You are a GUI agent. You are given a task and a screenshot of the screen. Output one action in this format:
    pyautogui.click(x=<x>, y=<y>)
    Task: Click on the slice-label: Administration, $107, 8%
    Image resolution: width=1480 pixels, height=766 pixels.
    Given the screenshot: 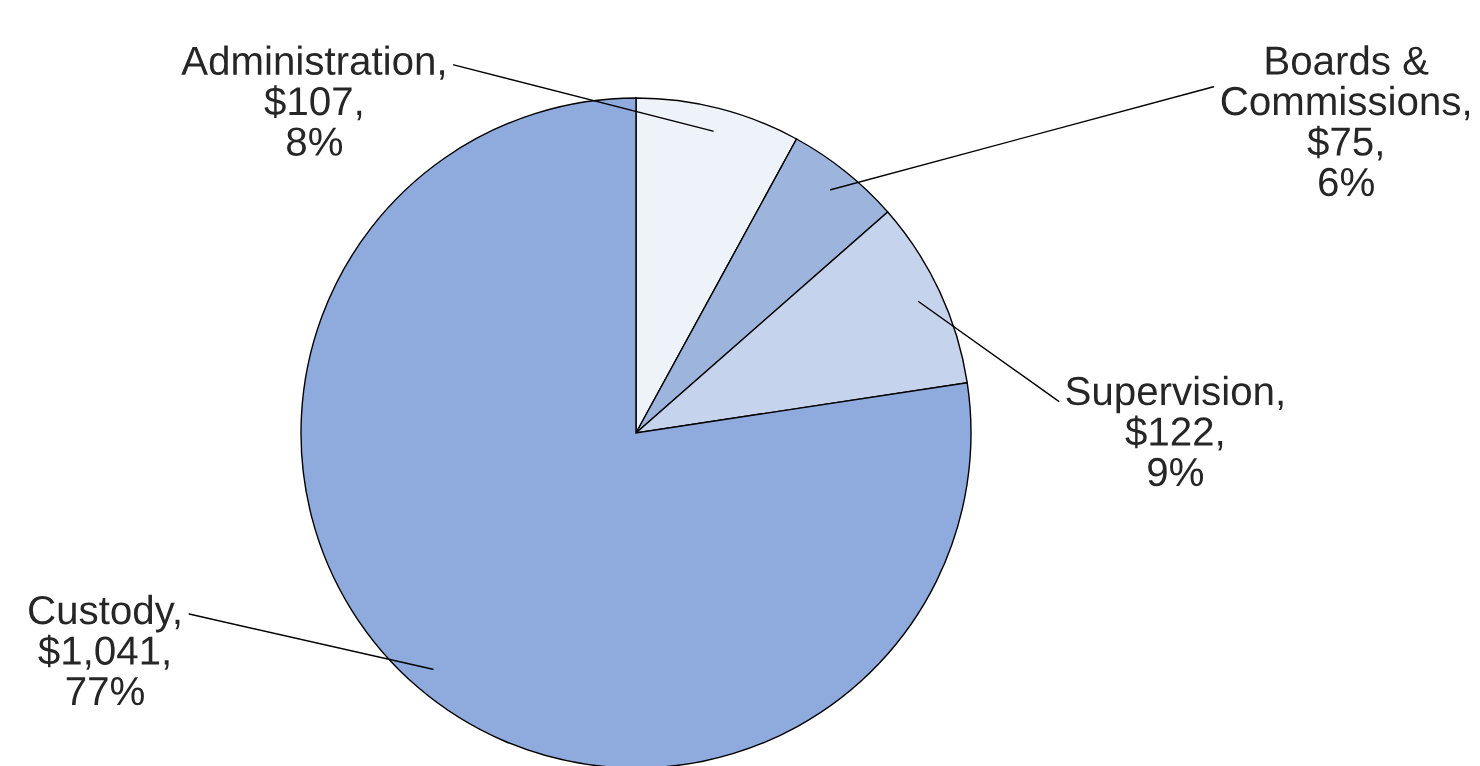 What is the action you would take?
    pyautogui.click(x=312, y=100)
    